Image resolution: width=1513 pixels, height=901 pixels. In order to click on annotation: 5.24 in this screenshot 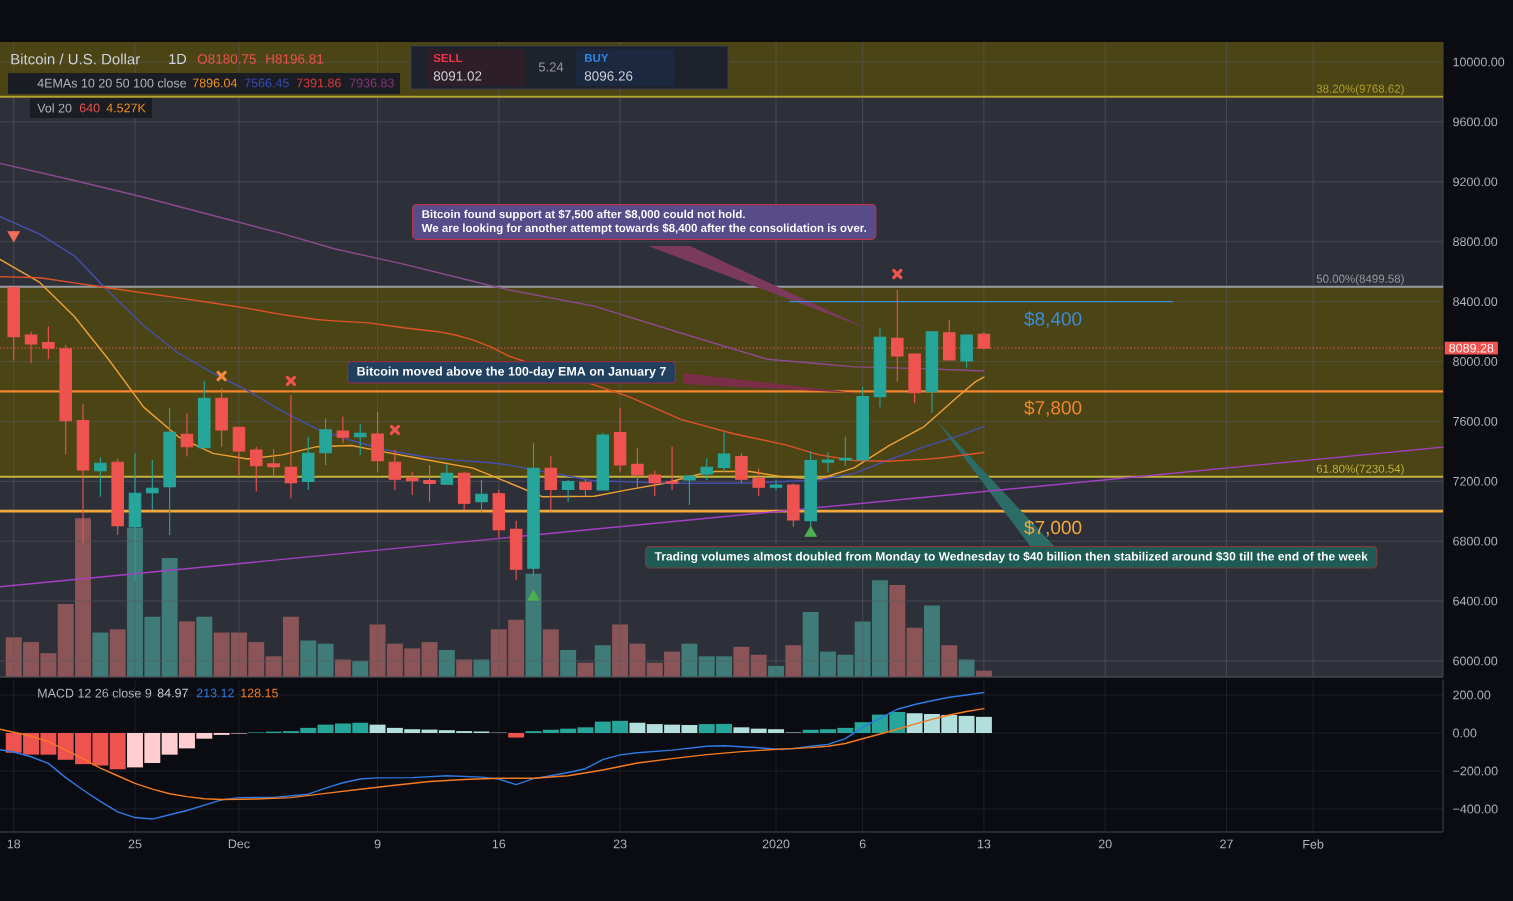, I will do `click(551, 67)`.